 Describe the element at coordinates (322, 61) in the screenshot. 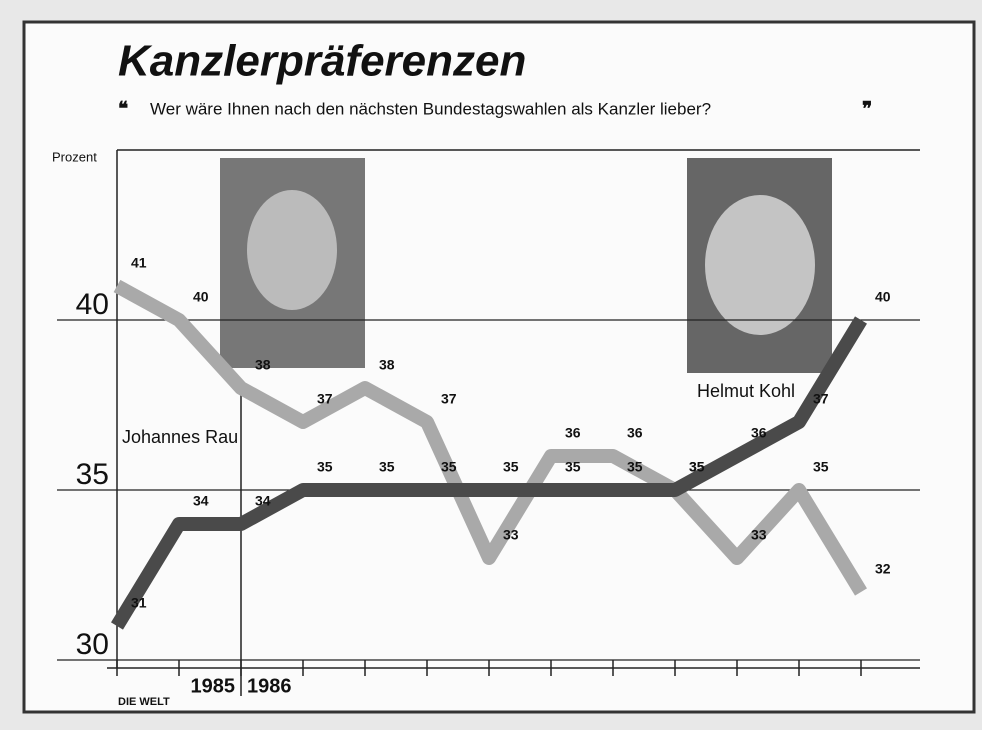

I see `chart-title: Kanzlerpräferenzen` at that location.